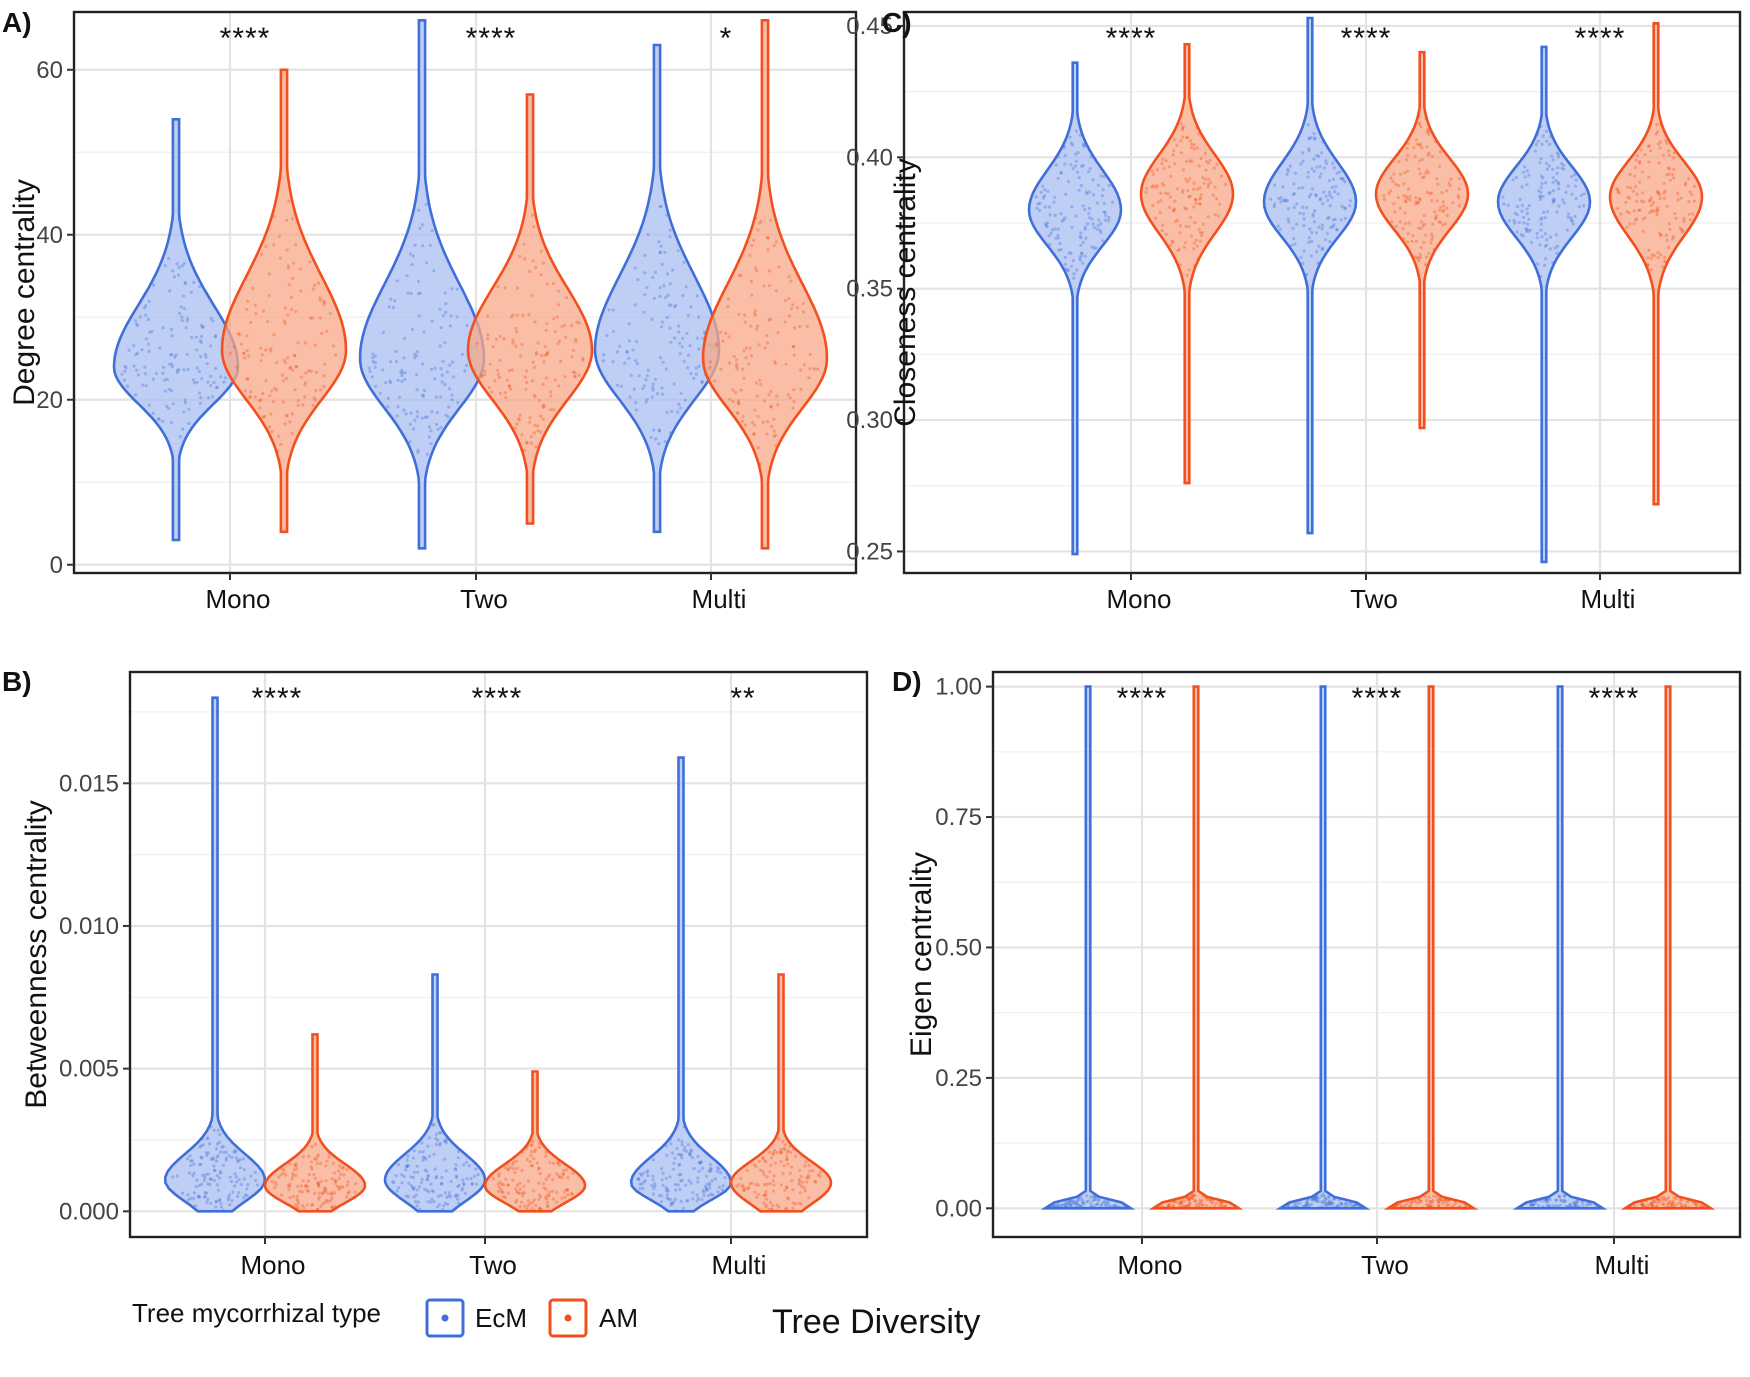  I want to click on y-tick-label: 0.015, so click(89, 783).